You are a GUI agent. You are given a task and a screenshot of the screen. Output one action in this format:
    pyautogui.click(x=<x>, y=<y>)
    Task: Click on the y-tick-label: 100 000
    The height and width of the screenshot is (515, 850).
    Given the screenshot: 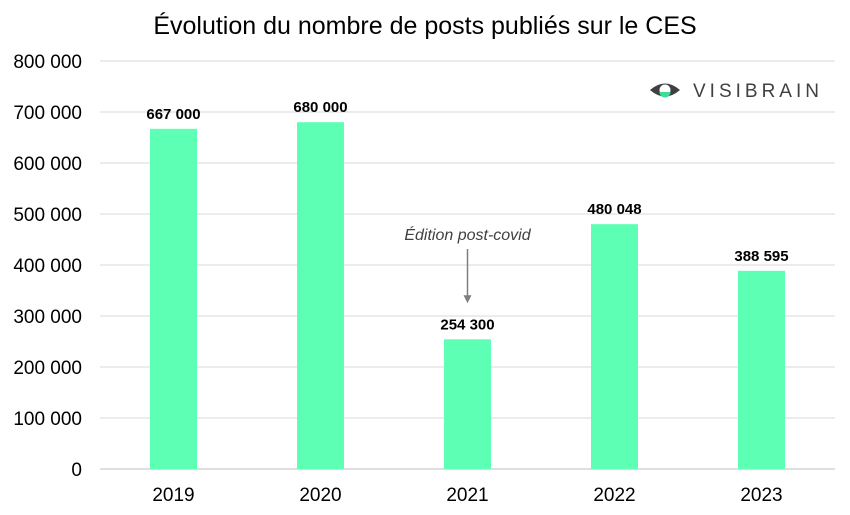 What is the action you would take?
    pyautogui.click(x=47, y=419)
    